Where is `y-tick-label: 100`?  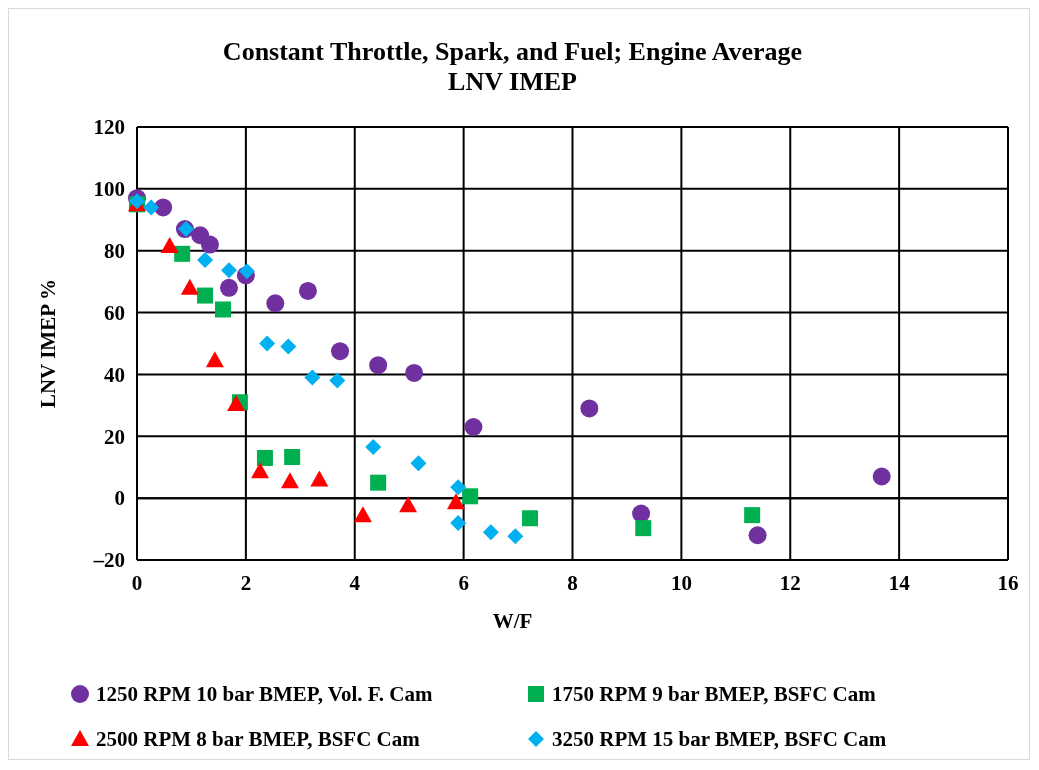 y-tick-label: 100 is located at coordinates (109, 189).